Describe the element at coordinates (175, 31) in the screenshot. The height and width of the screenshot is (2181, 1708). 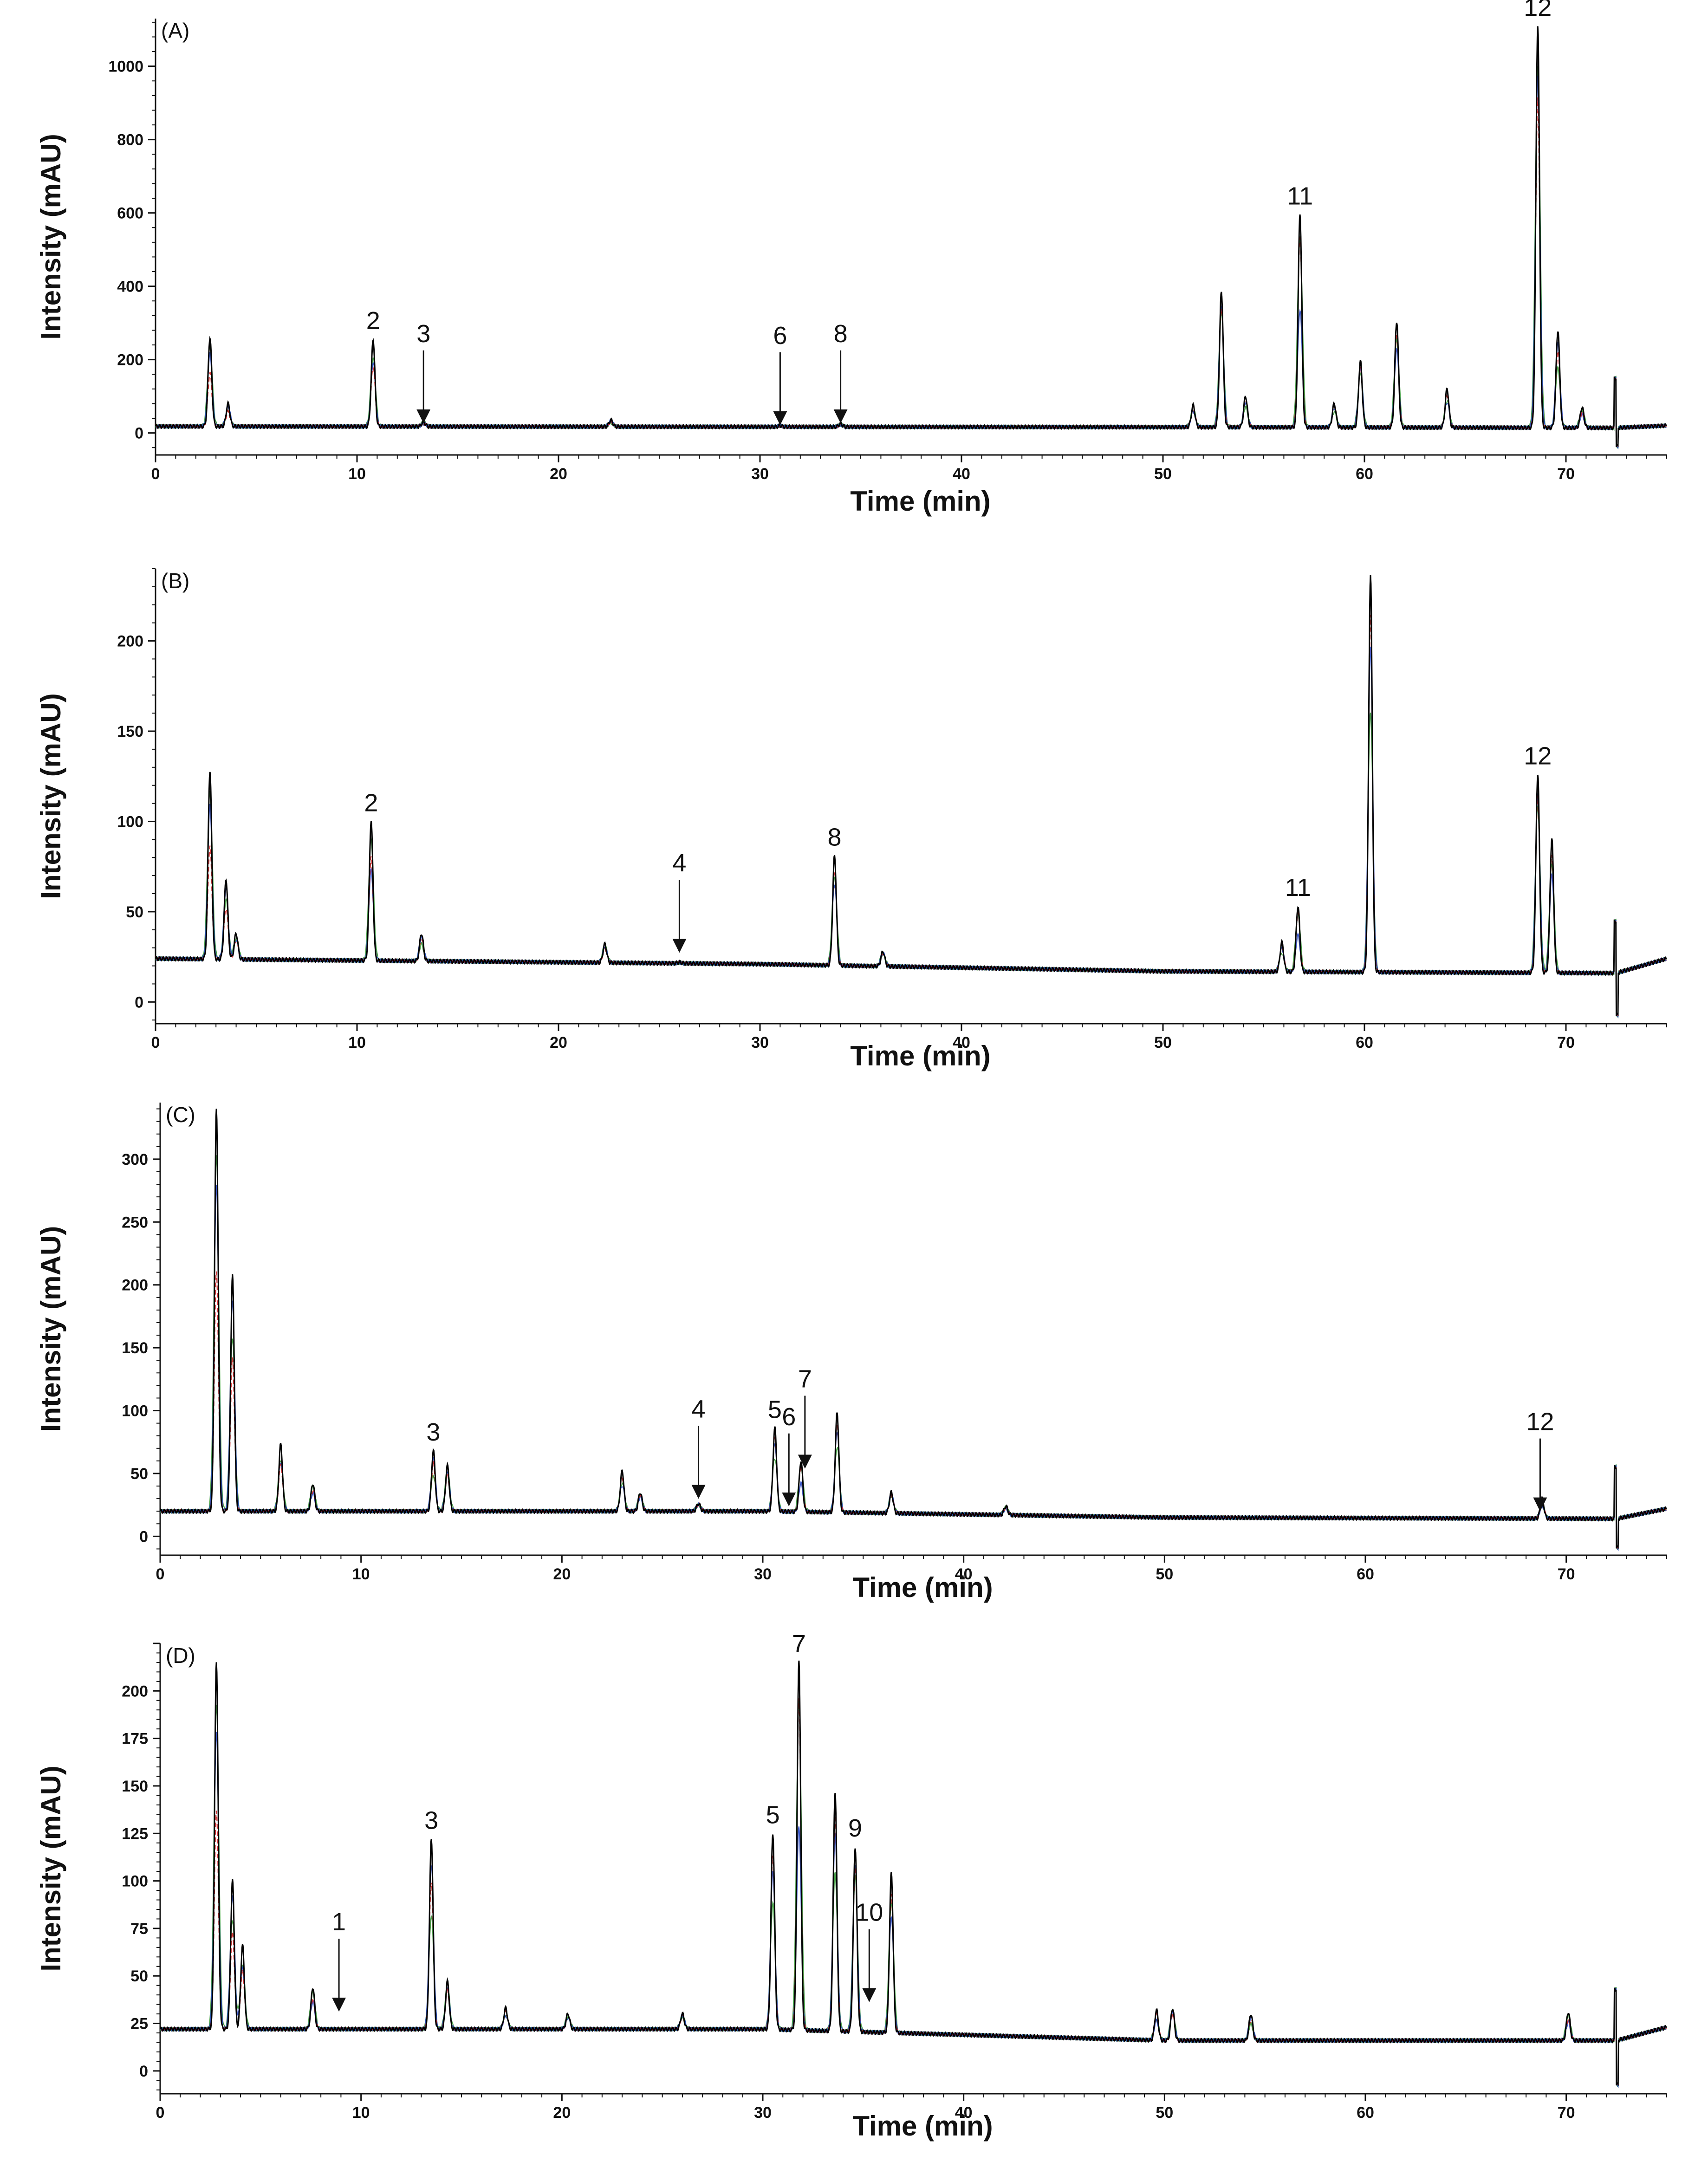
I see `panel-label: (A)` at that location.